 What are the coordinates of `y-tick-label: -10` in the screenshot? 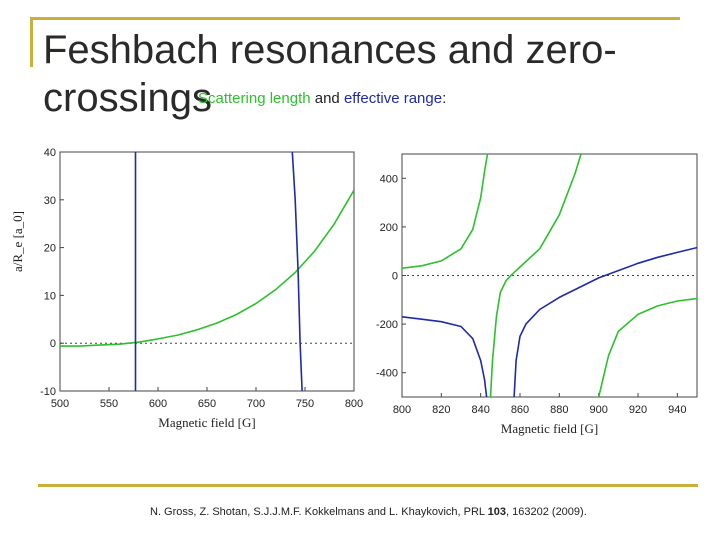 It's located at (48, 392).